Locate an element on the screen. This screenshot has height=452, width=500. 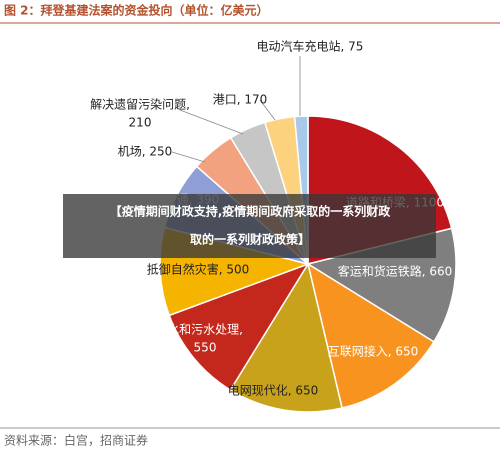
source: 资料来源：白宫，招商证券 is located at coordinates (76, 440).